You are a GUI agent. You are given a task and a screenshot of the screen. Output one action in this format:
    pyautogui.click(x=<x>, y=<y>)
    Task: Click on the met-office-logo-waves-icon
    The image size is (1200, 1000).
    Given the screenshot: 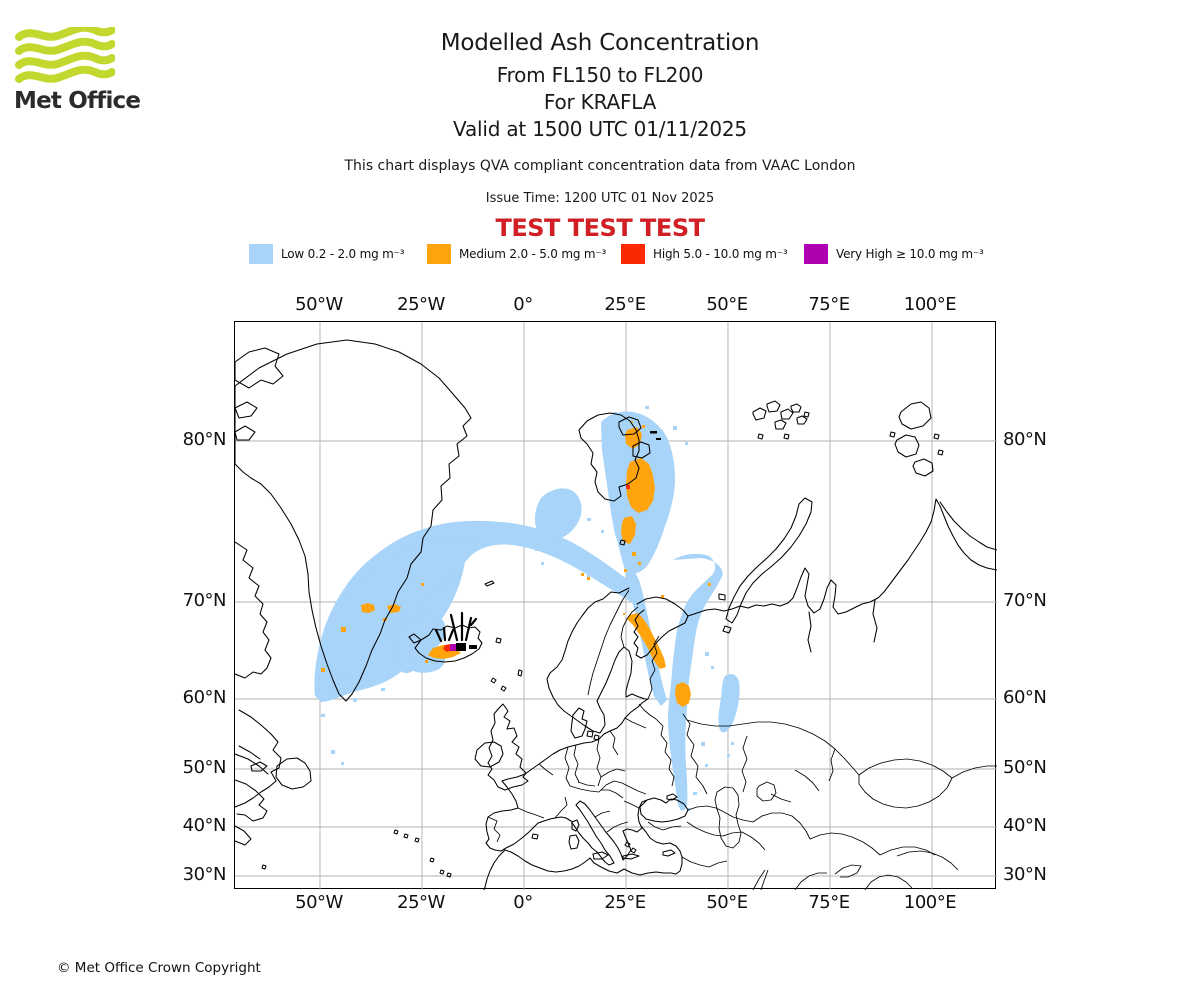 What is the action you would take?
    pyautogui.click(x=65, y=53)
    